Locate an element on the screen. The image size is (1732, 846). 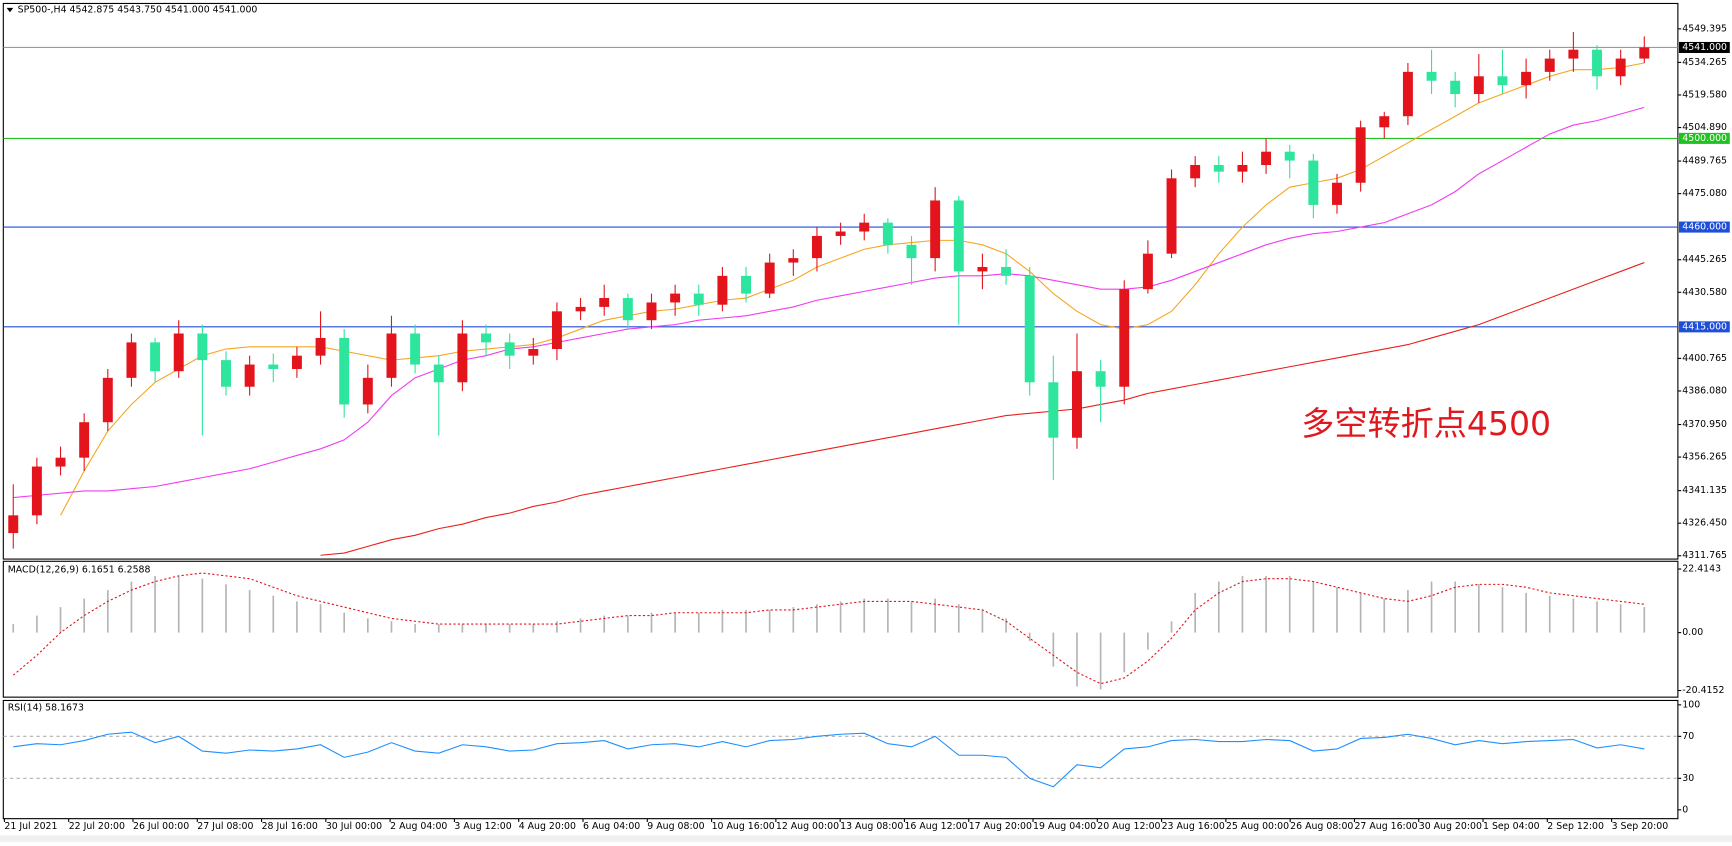
x-tick-label: 30 Jul 00:00 is located at coordinates (354, 826).